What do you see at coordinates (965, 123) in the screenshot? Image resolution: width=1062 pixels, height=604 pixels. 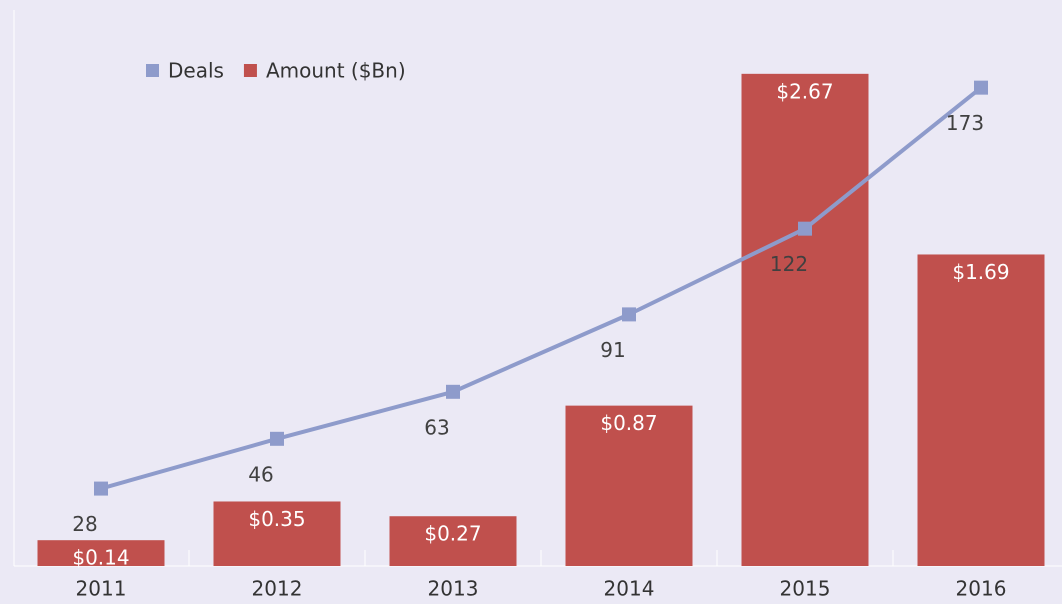 I see `line-value-label: 173` at bounding box center [965, 123].